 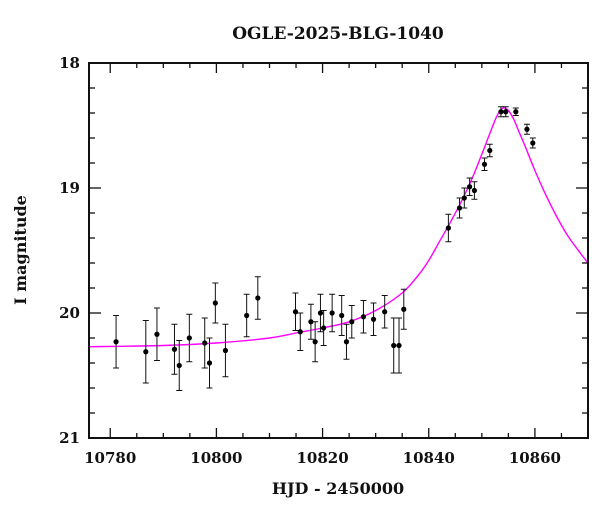 I want to click on y-tick-label: 19, so click(x=69, y=188).